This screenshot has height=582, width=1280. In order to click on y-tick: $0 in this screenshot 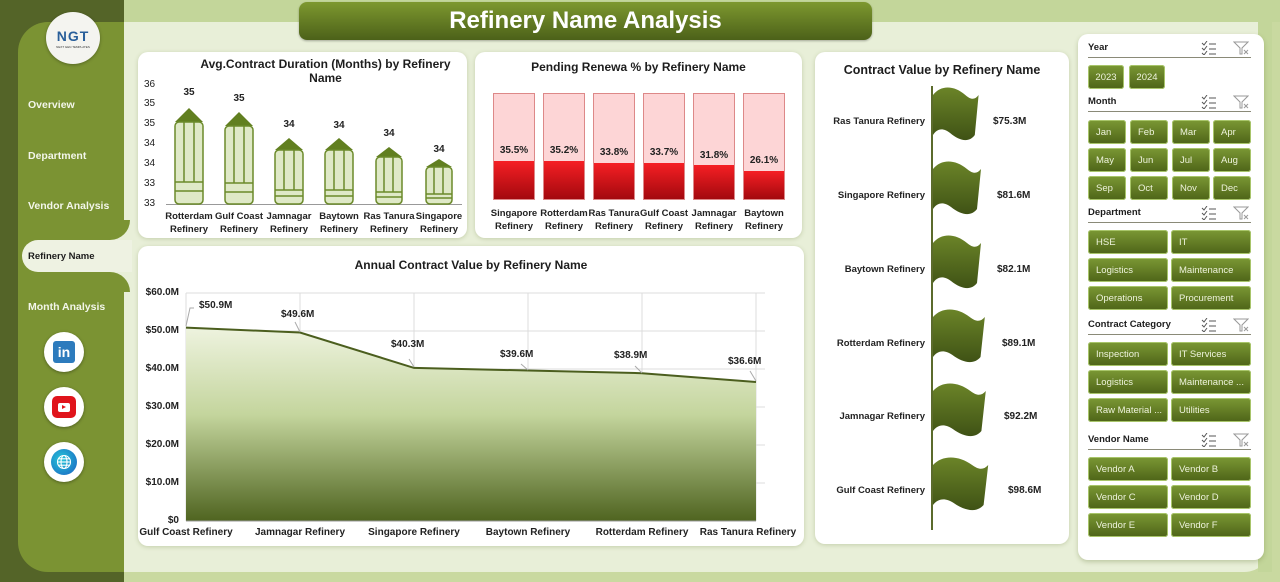, I will do `click(173, 520)`.